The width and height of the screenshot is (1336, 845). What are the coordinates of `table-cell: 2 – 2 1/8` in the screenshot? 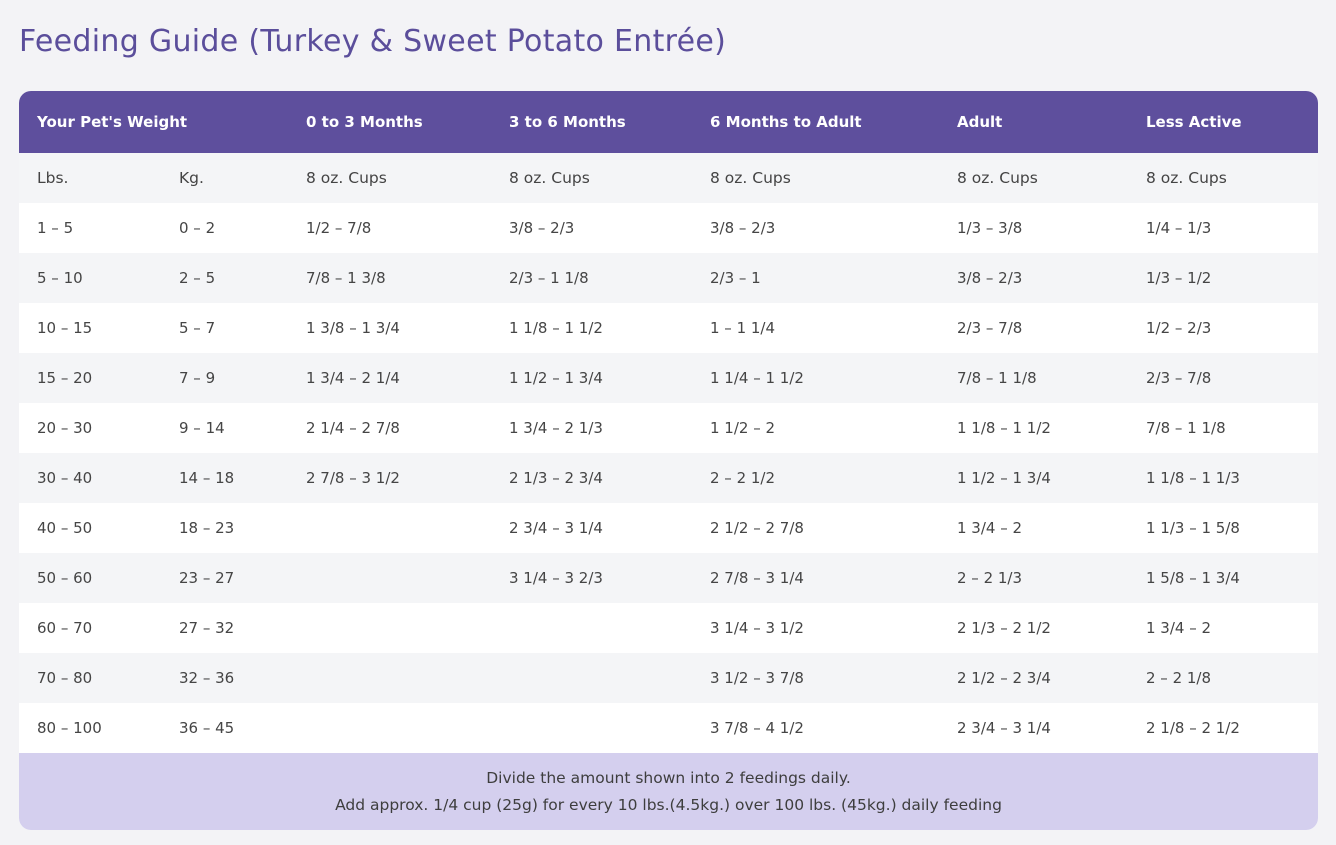 It's located at (1223, 678).